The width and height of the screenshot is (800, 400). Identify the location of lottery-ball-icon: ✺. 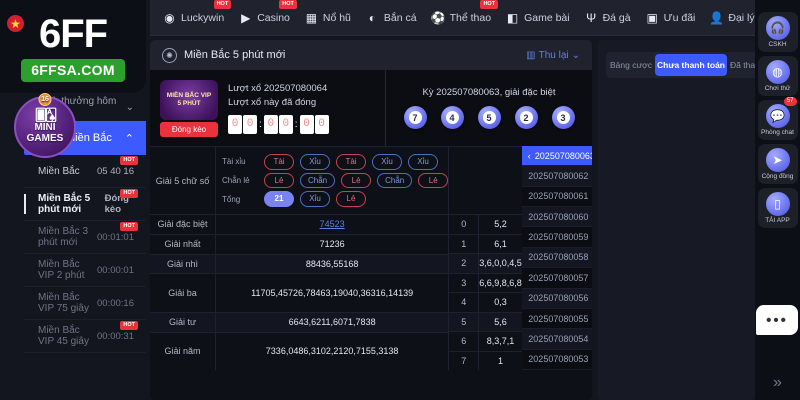
(169, 55).